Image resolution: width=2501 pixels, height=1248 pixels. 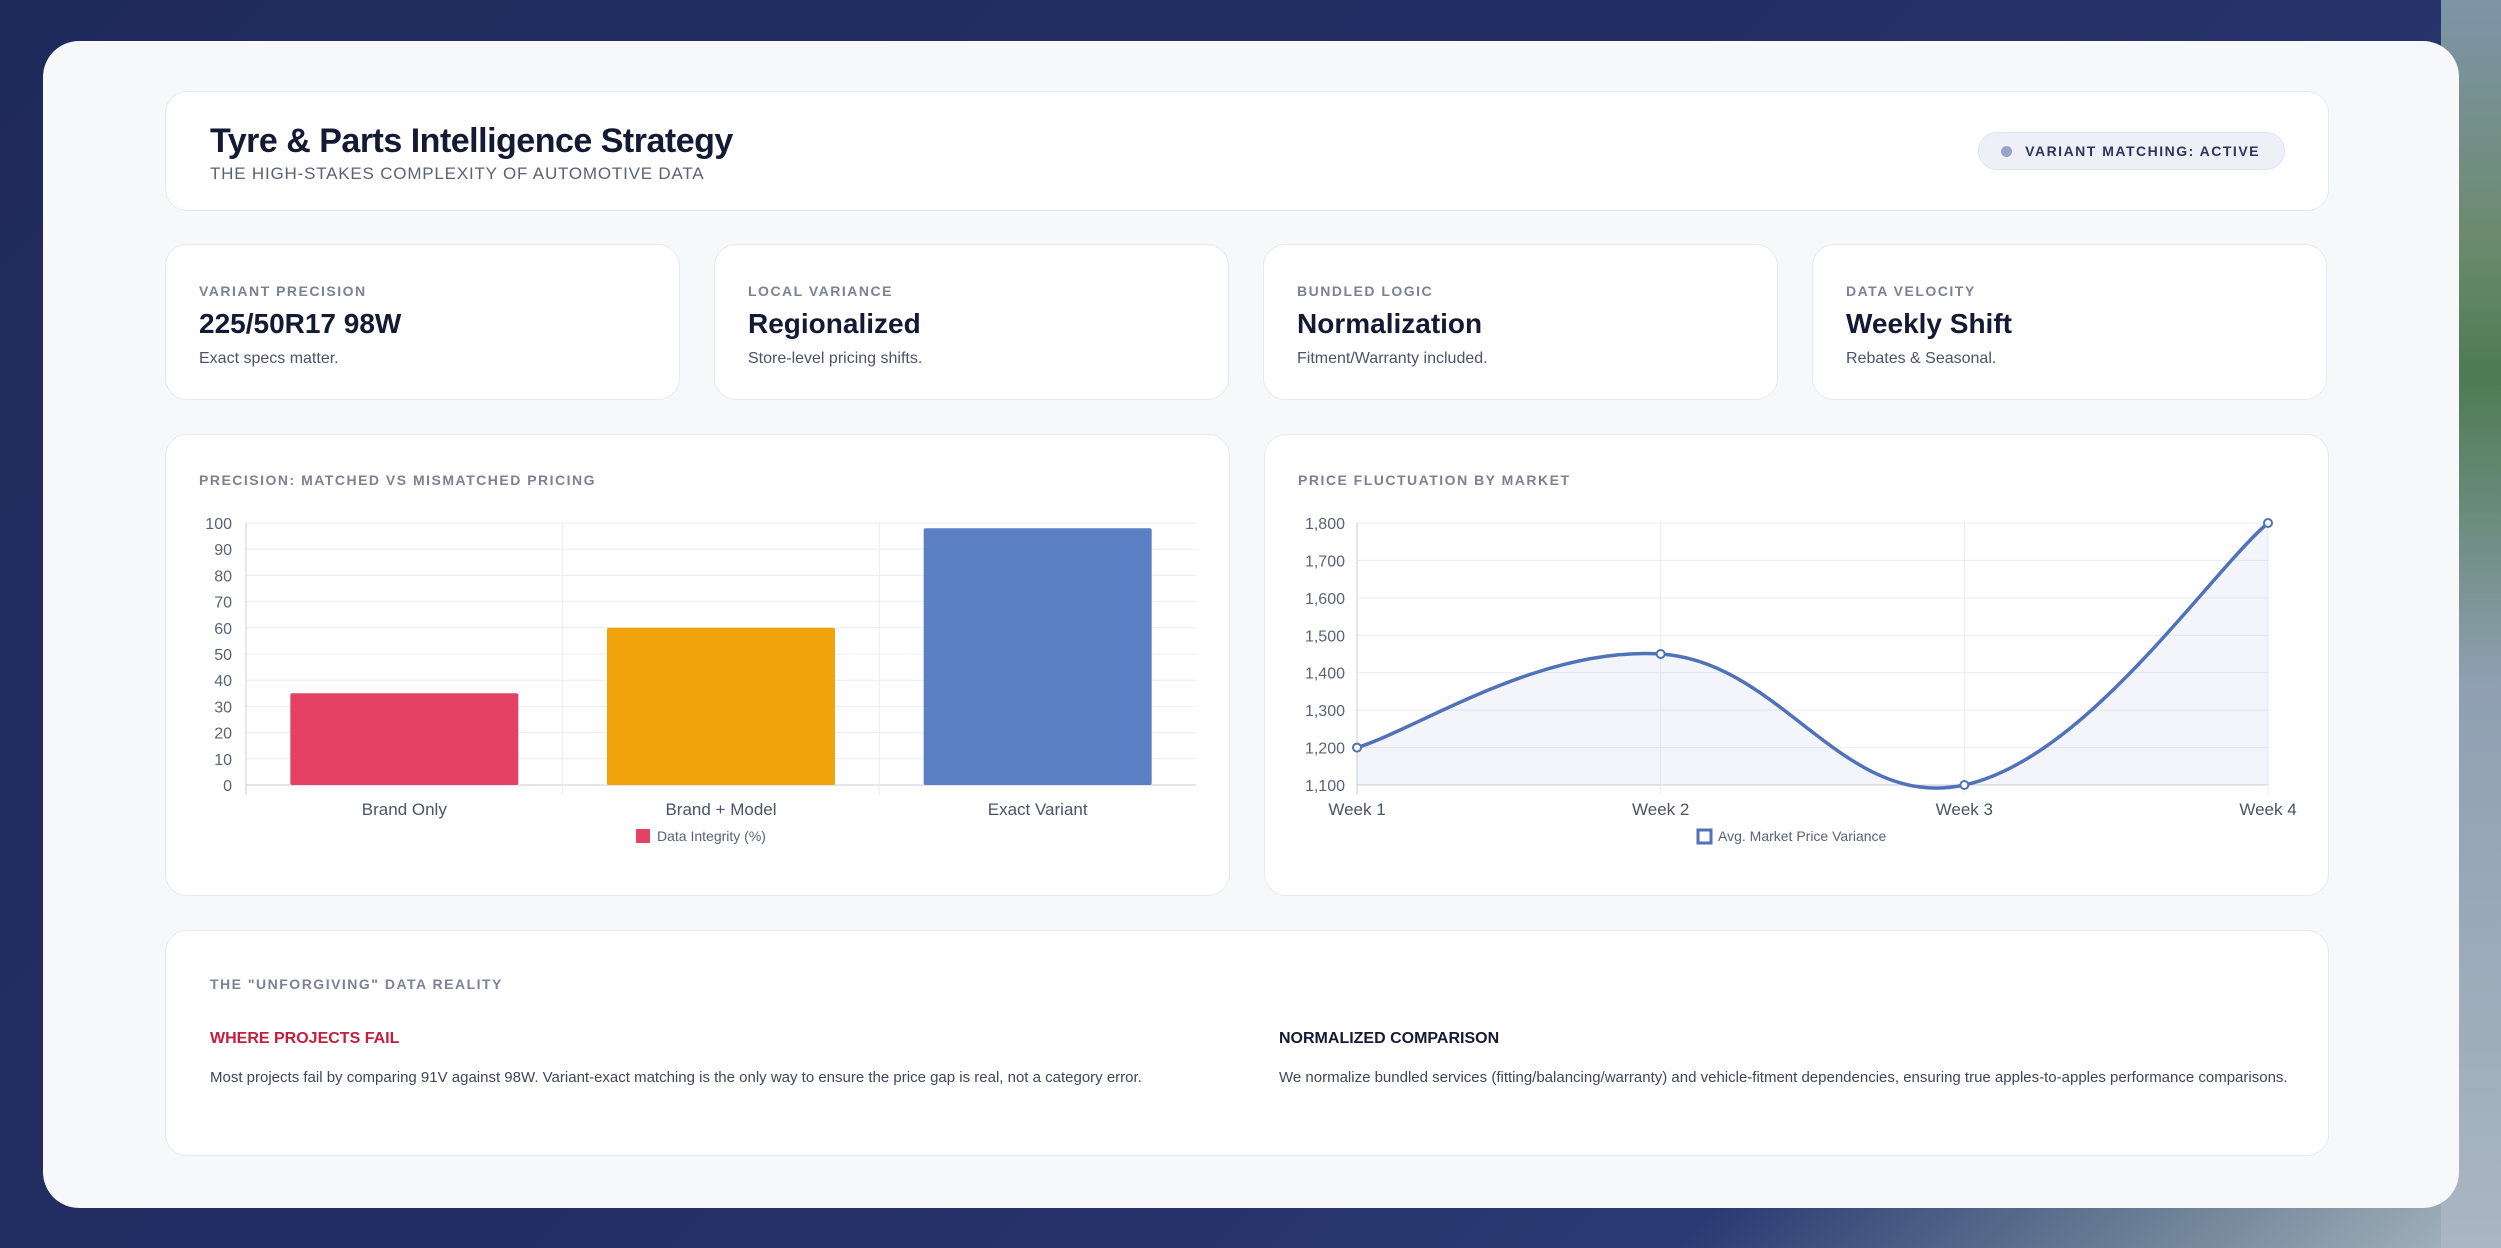 What do you see at coordinates (398, 480) in the screenshot?
I see `bar-chart-title: PRECISION: MATCHED VS MISMATCHED PRICING` at bounding box center [398, 480].